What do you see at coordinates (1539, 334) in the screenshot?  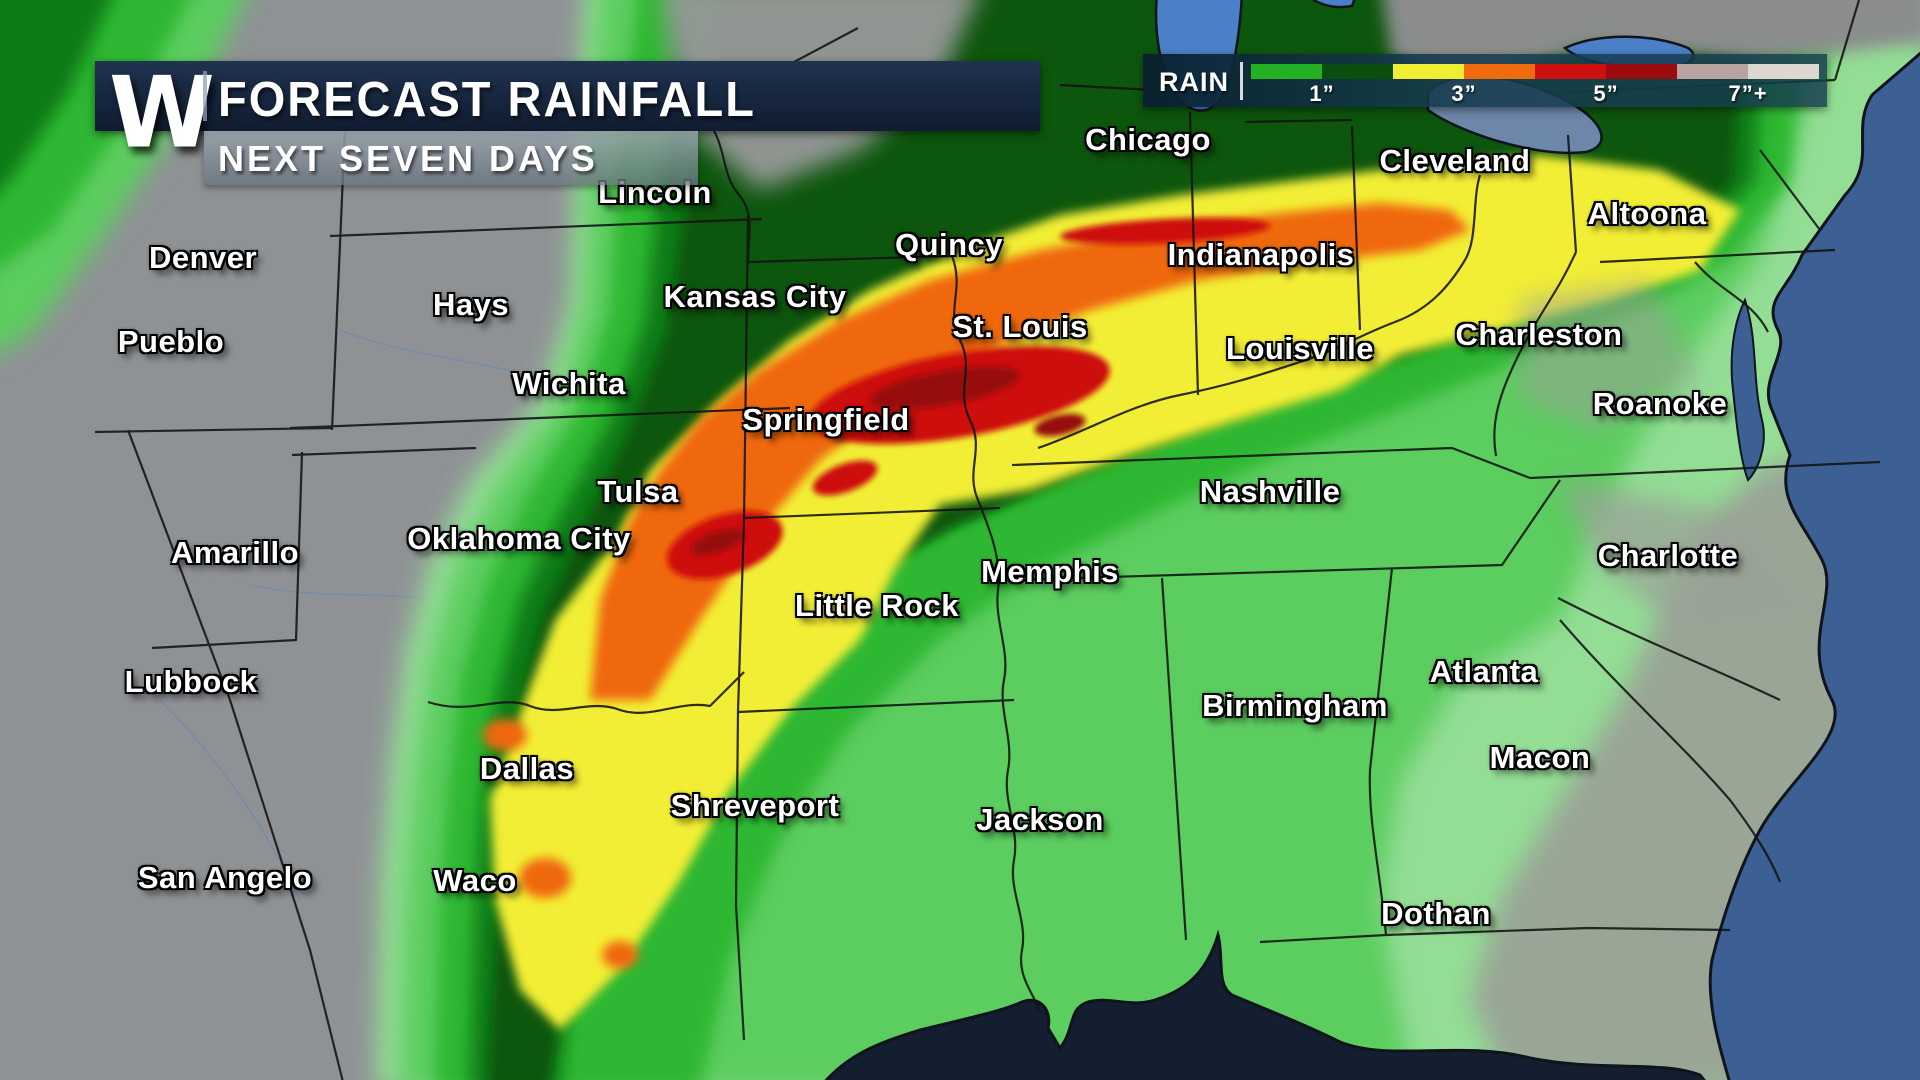 I see `city-label-charleston: Charleston` at bounding box center [1539, 334].